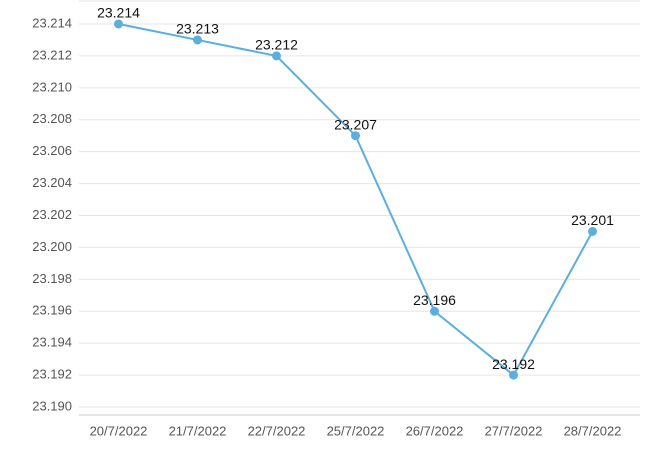 The image size is (660, 458). What do you see at coordinates (435, 430) in the screenshot?
I see `x-tick-label: 26/7/2022` at bounding box center [435, 430].